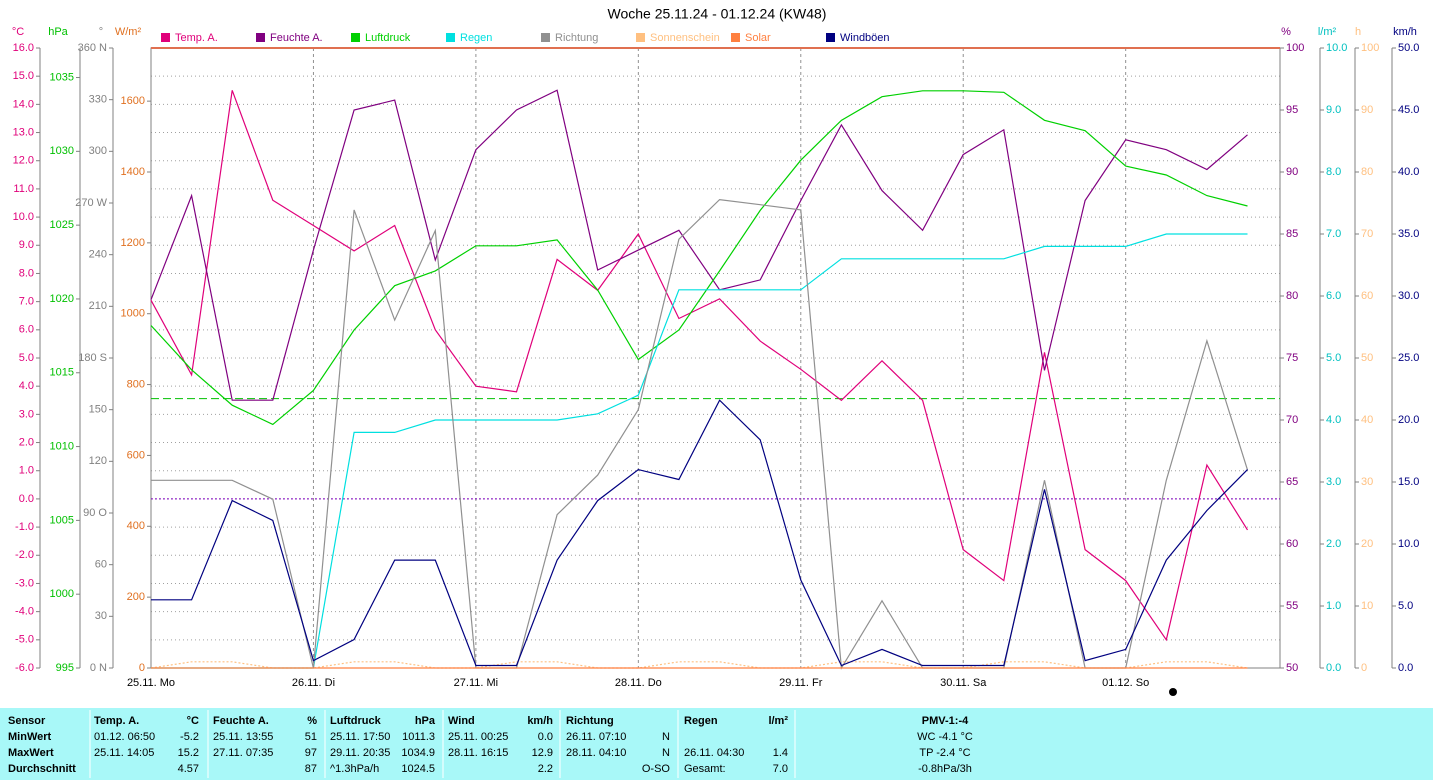 Image resolution: width=1433 pixels, height=780 pixels. What do you see at coordinates (944, 753) in the screenshot?
I see `table-cell: TP -2.4 °C` at bounding box center [944, 753].